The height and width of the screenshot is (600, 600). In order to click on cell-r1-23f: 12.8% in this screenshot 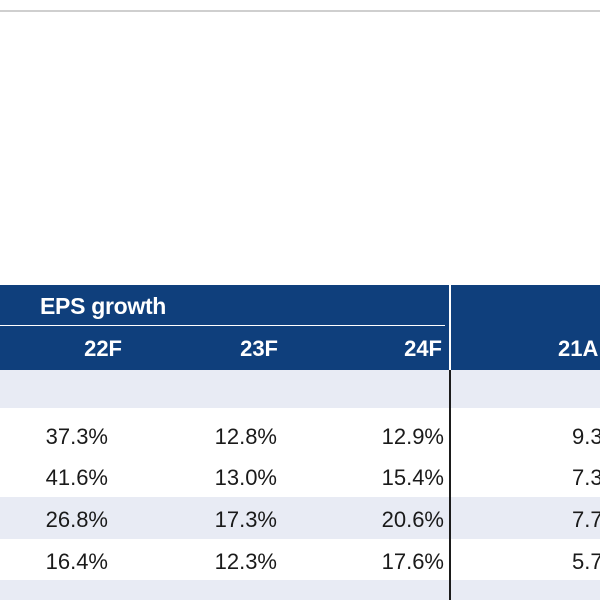, I will do `click(245, 436)`.